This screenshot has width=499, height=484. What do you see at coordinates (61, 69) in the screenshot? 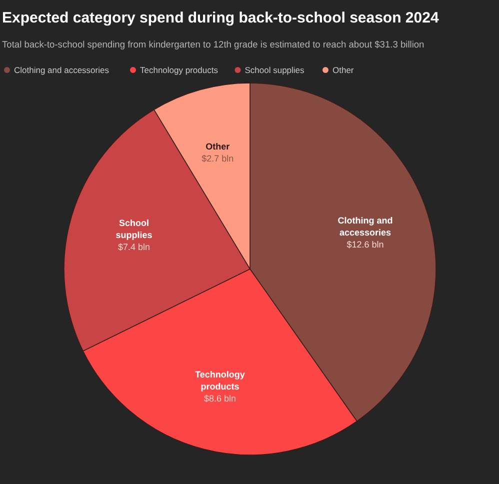
I see `legend-label: Clothing and accessories` at bounding box center [61, 69].